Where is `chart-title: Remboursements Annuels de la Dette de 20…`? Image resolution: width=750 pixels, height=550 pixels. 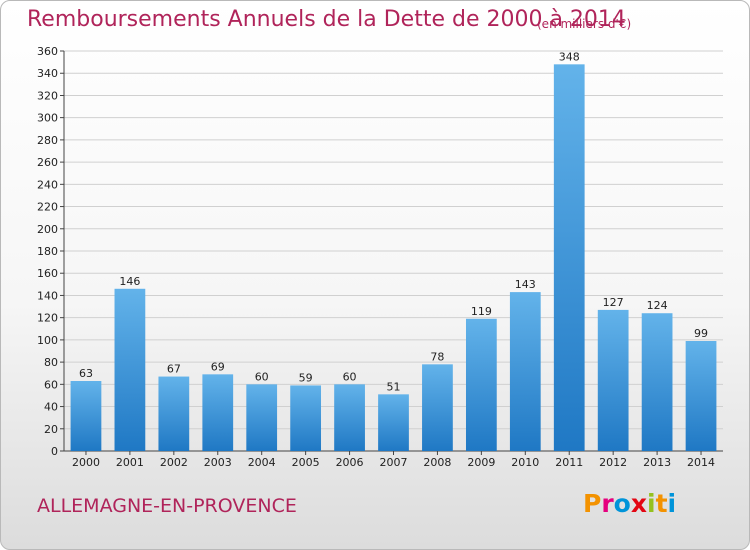
chart-title: Remboursements Annuels de la Dette de 20… is located at coordinates (326, 19).